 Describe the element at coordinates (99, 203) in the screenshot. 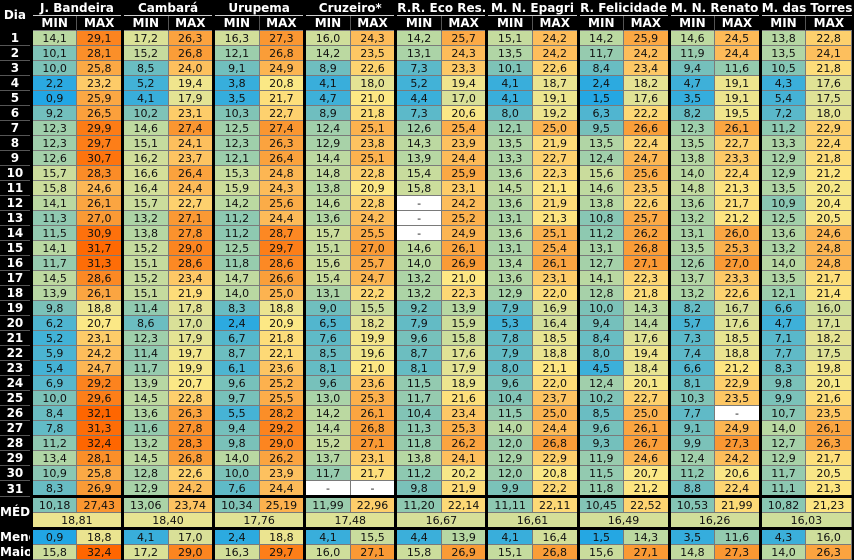

I see `max-cell: 26,1` at that location.